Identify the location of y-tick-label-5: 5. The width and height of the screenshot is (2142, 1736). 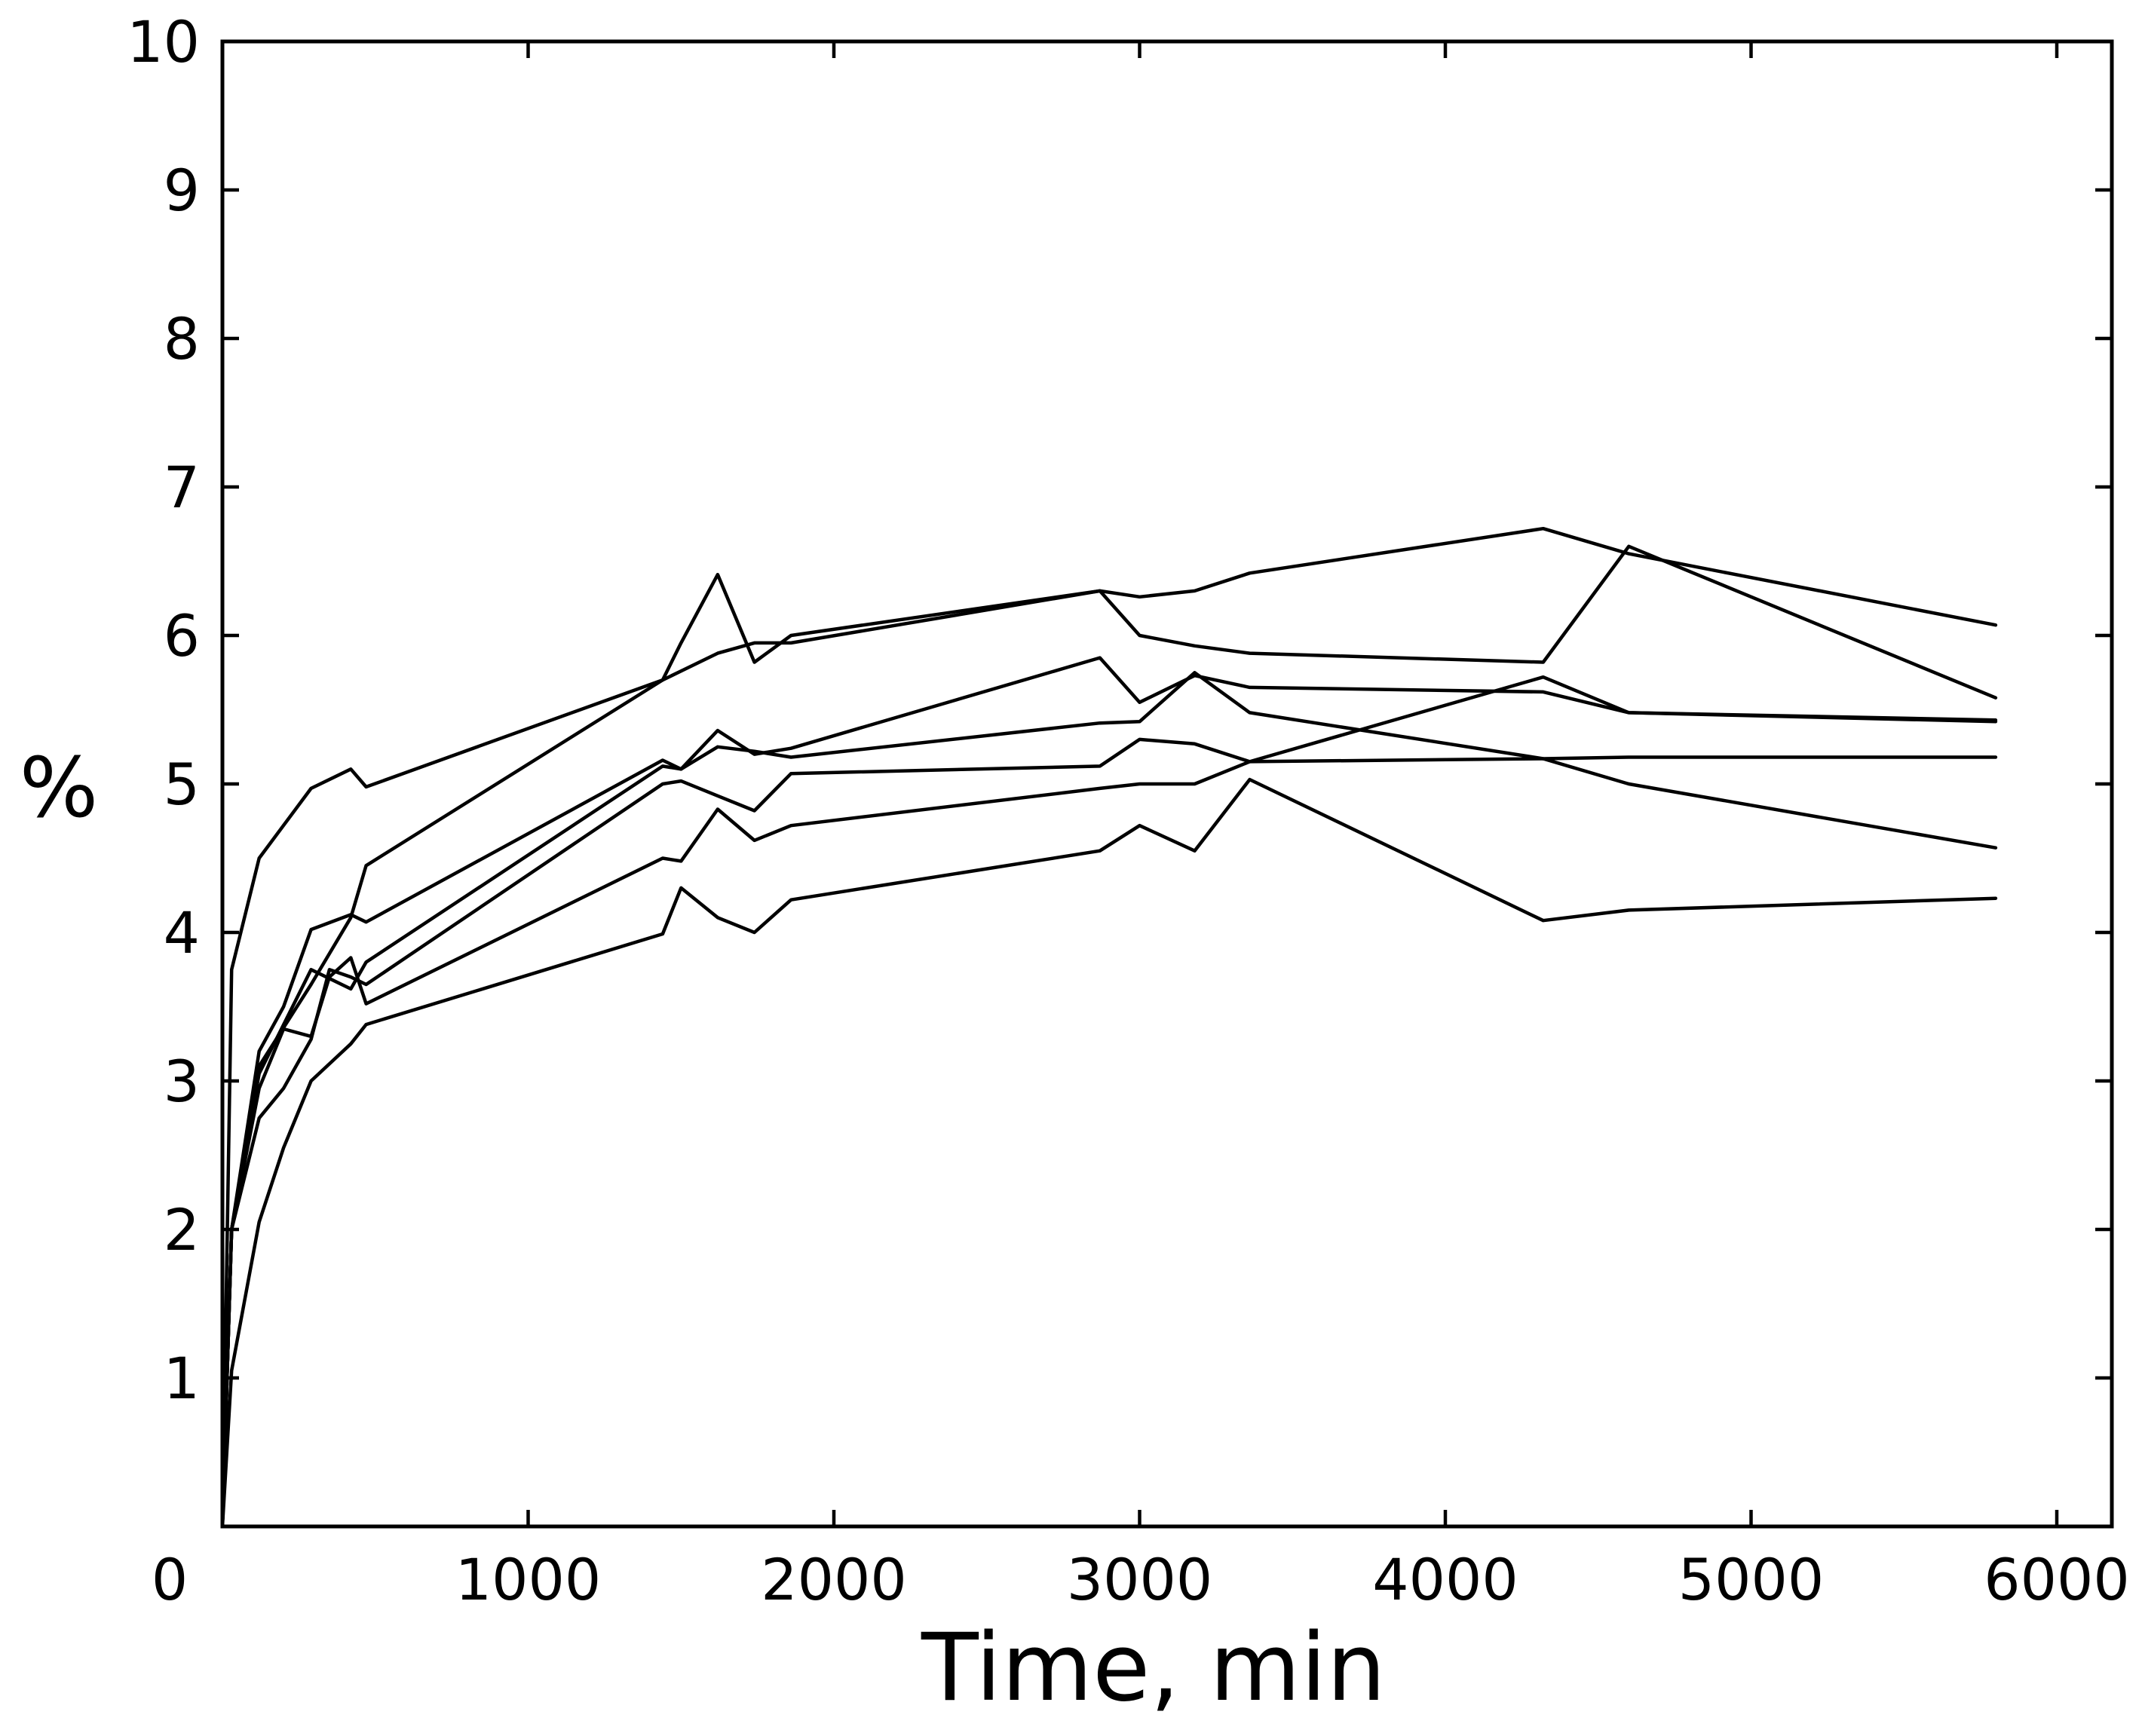
(182, 784).